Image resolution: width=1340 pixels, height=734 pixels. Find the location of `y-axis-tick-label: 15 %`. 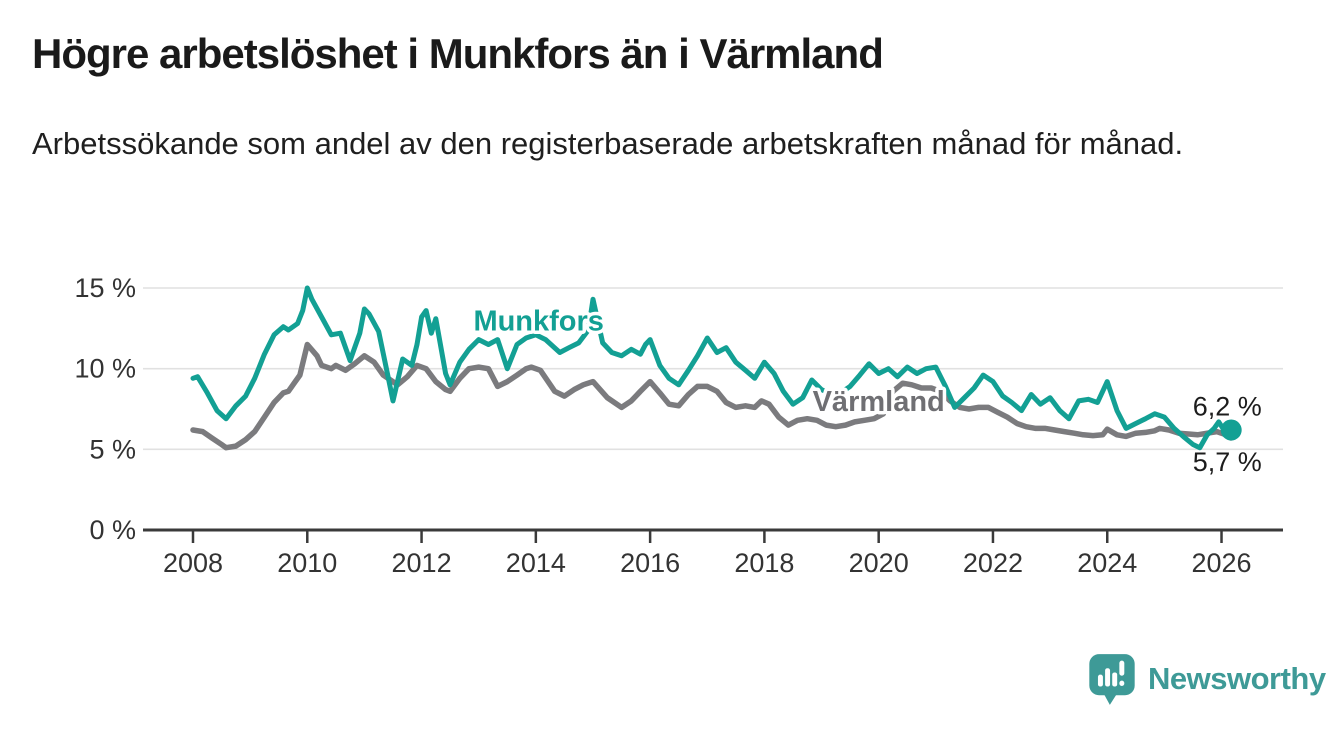

y-axis-tick-label: 15 % is located at coordinates (105, 288).